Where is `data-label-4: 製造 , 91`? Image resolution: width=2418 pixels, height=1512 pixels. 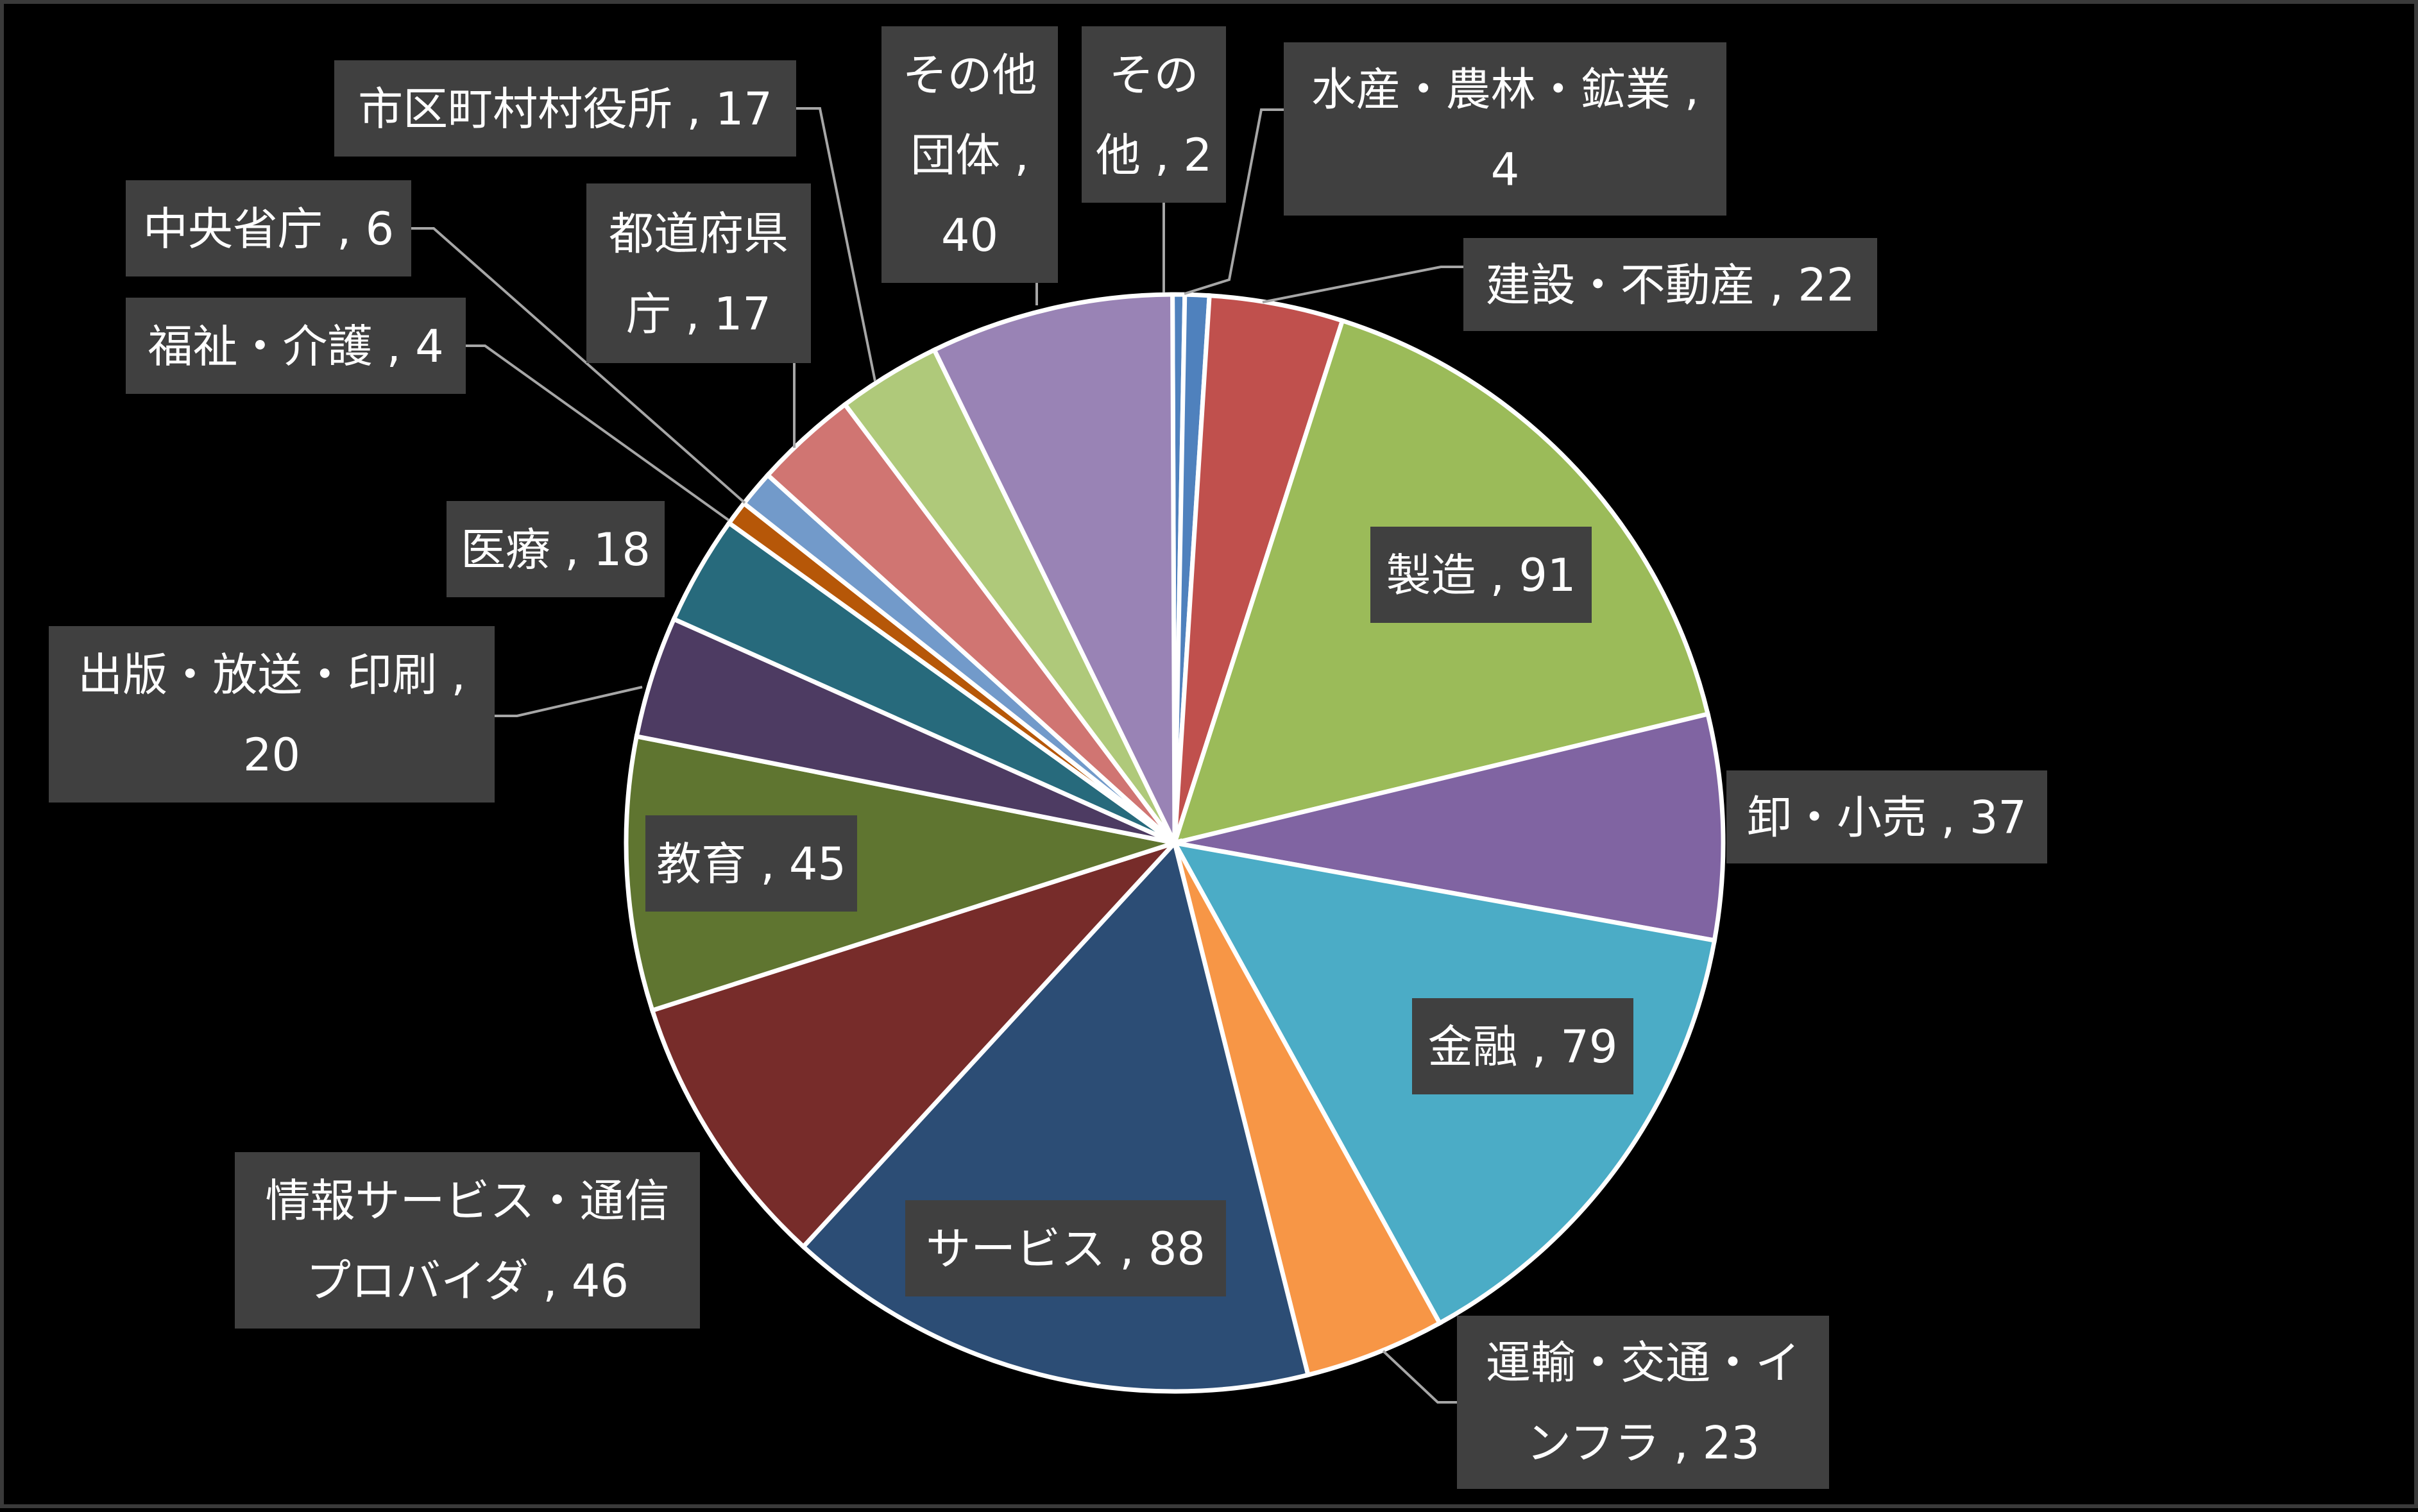 data-label-4: 製造 , 91 is located at coordinates (1481, 575).